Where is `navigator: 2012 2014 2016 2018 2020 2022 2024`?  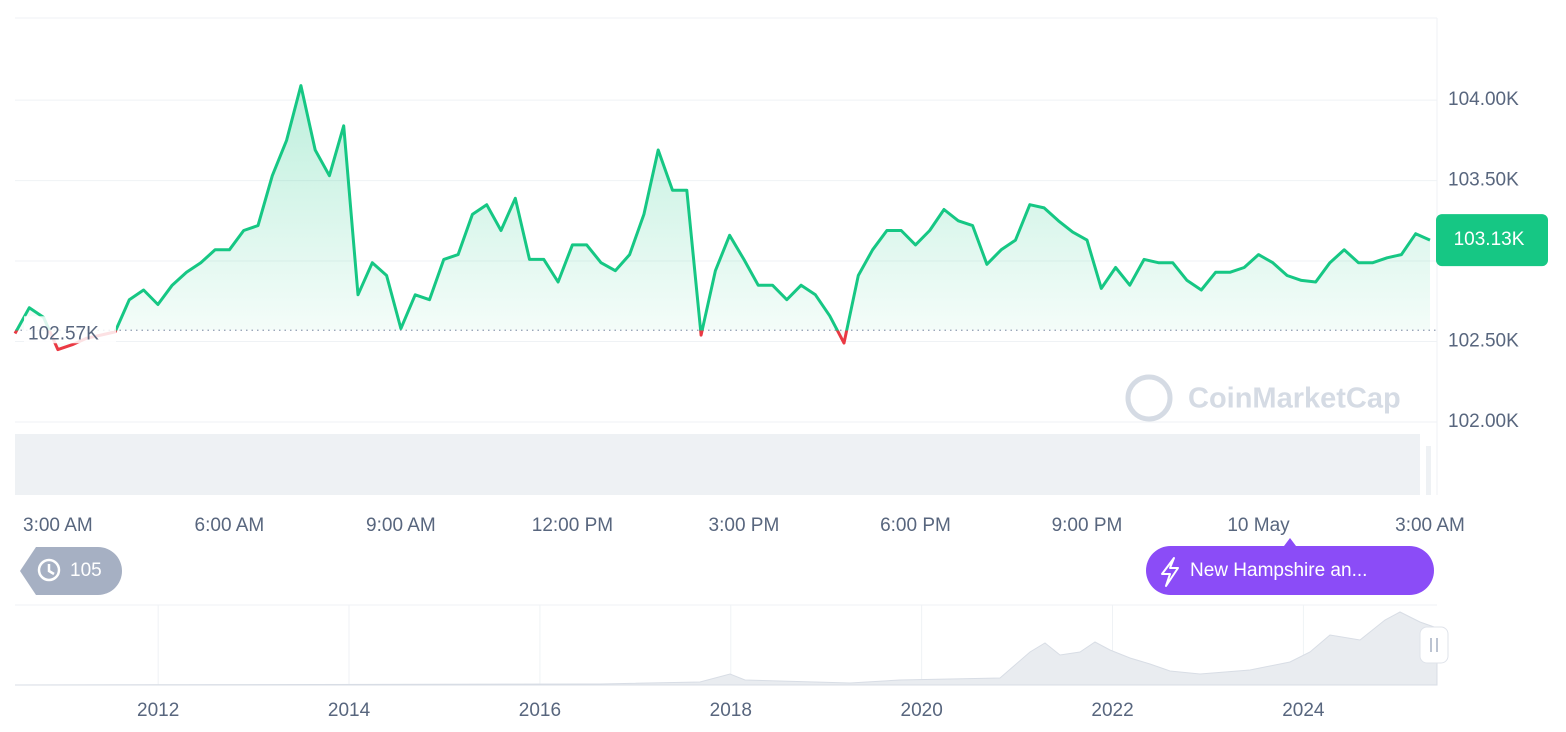 navigator: 2012 2014 2016 2018 2020 2022 2024 is located at coordinates (731, 662).